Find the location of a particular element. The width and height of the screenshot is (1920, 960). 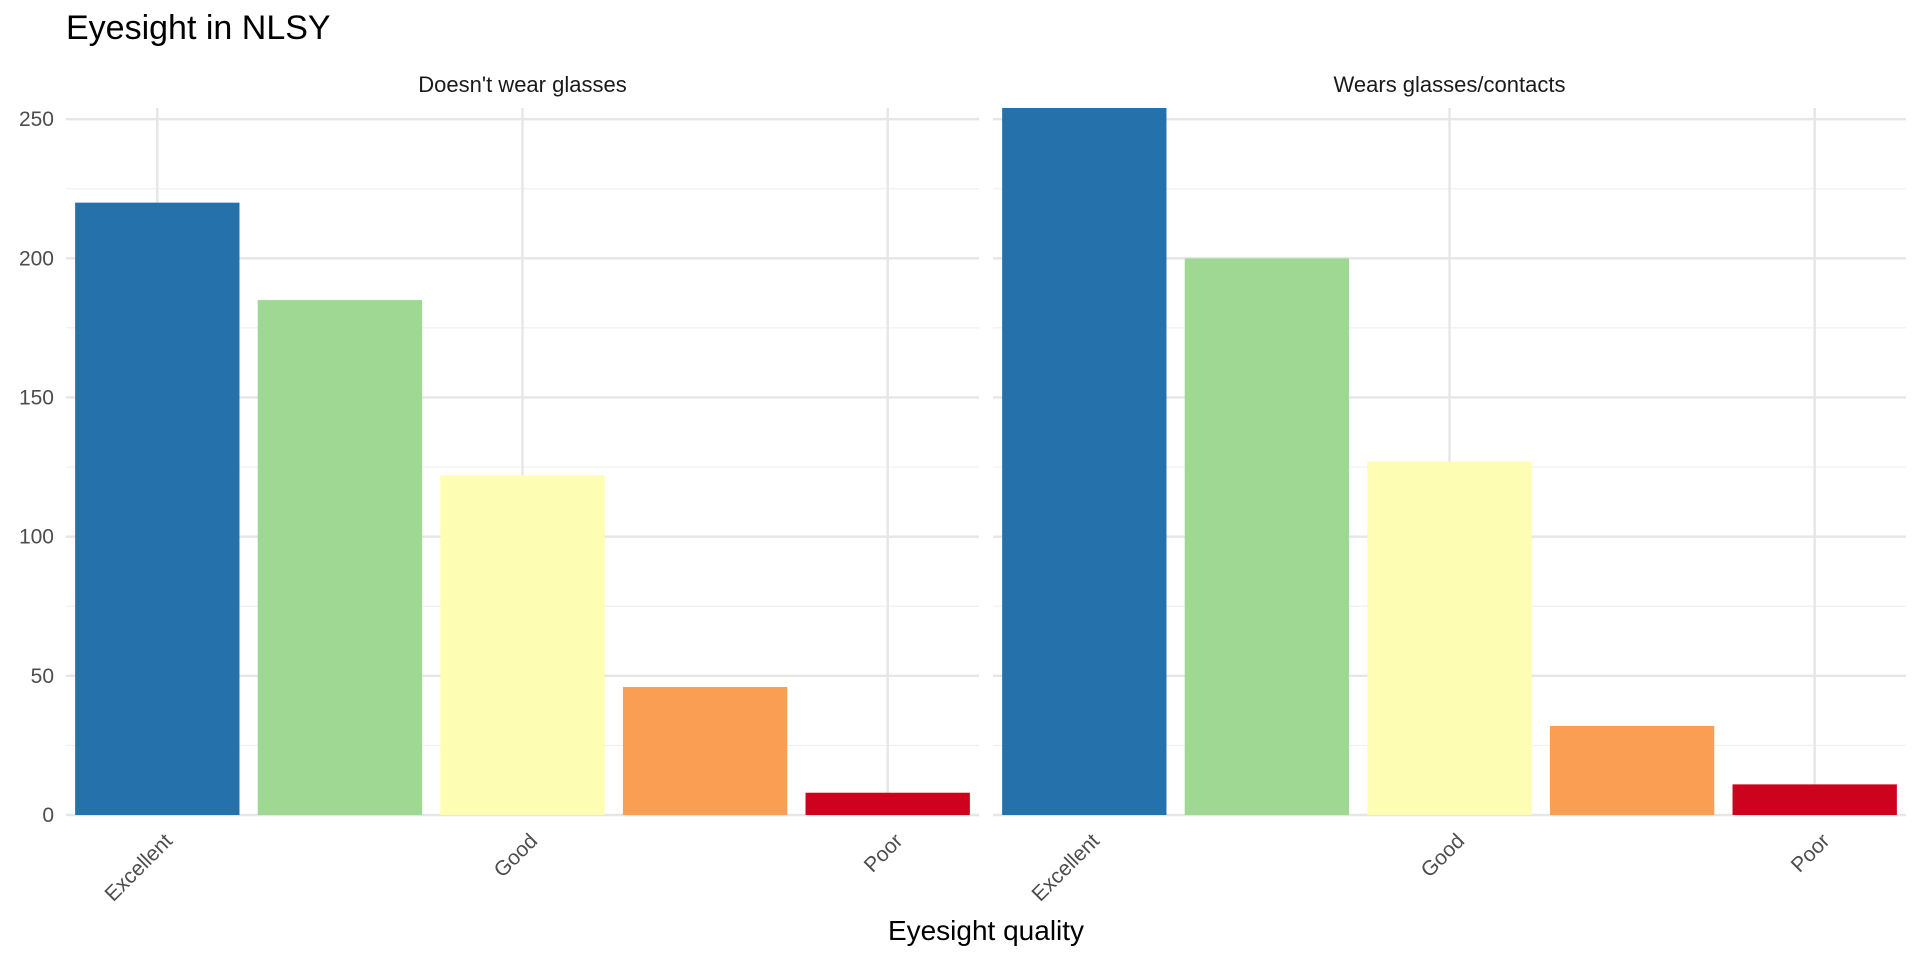

y-tick-label: 50 is located at coordinates (42, 676).